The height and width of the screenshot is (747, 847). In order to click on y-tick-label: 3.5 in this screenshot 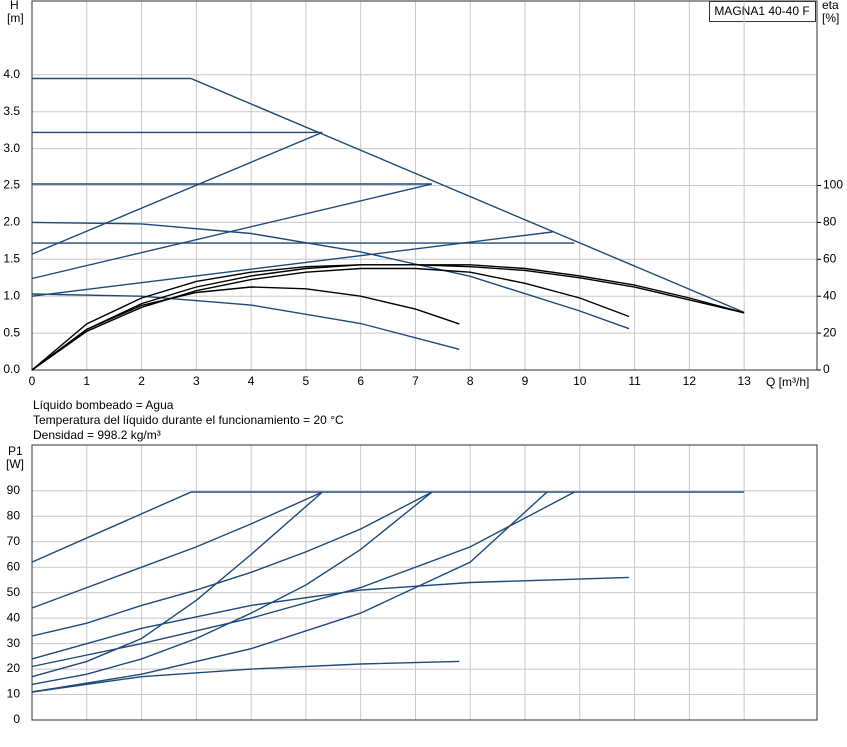, I will do `click(11, 111)`.